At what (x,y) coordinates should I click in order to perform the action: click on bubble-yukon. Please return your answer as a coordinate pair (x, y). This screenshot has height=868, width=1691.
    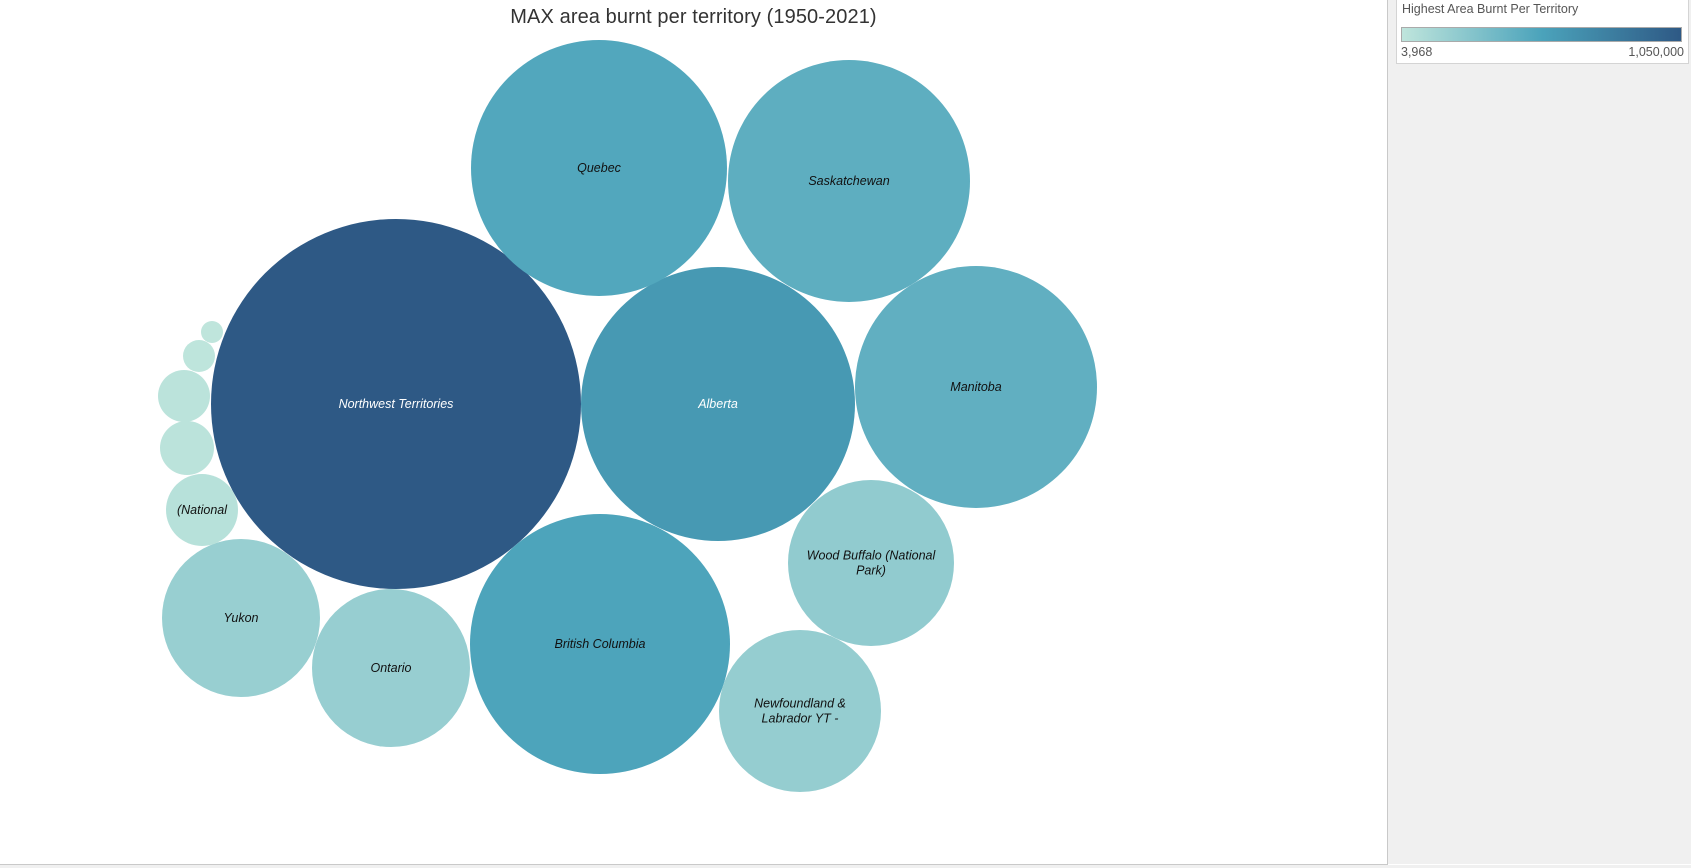
    Looking at the image, I should click on (241, 618).